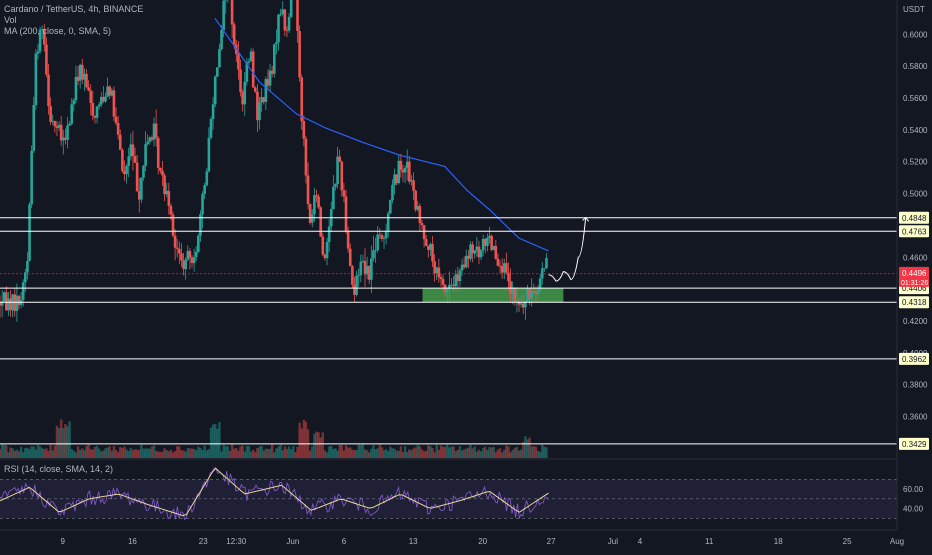 The height and width of the screenshot is (555, 932). What do you see at coordinates (73, 20) in the screenshot?
I see `volume-legend: Vol` at bounding box center [73, 20].